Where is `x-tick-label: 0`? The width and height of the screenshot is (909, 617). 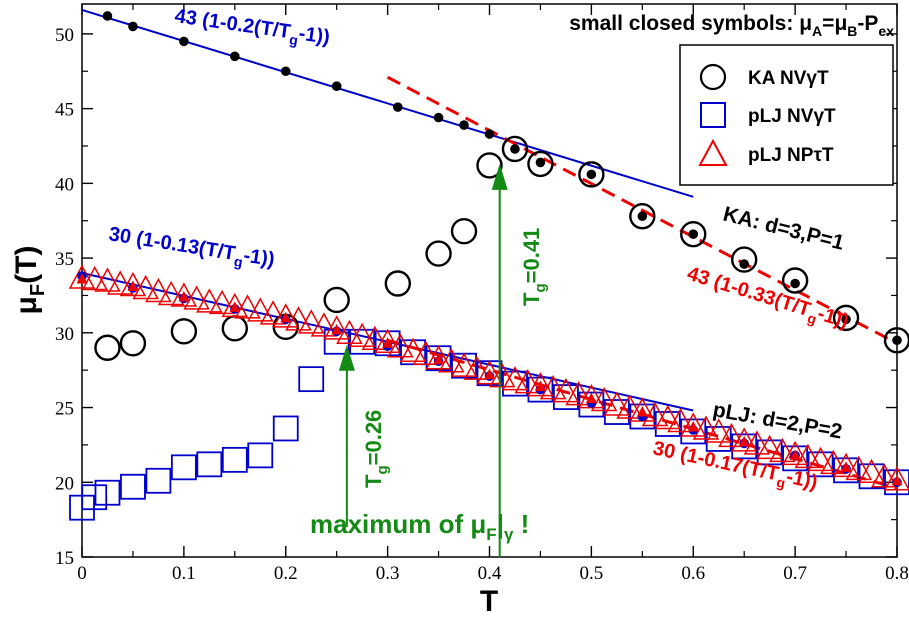
x-tick-label: 0 is located at coordinates (82, 573).